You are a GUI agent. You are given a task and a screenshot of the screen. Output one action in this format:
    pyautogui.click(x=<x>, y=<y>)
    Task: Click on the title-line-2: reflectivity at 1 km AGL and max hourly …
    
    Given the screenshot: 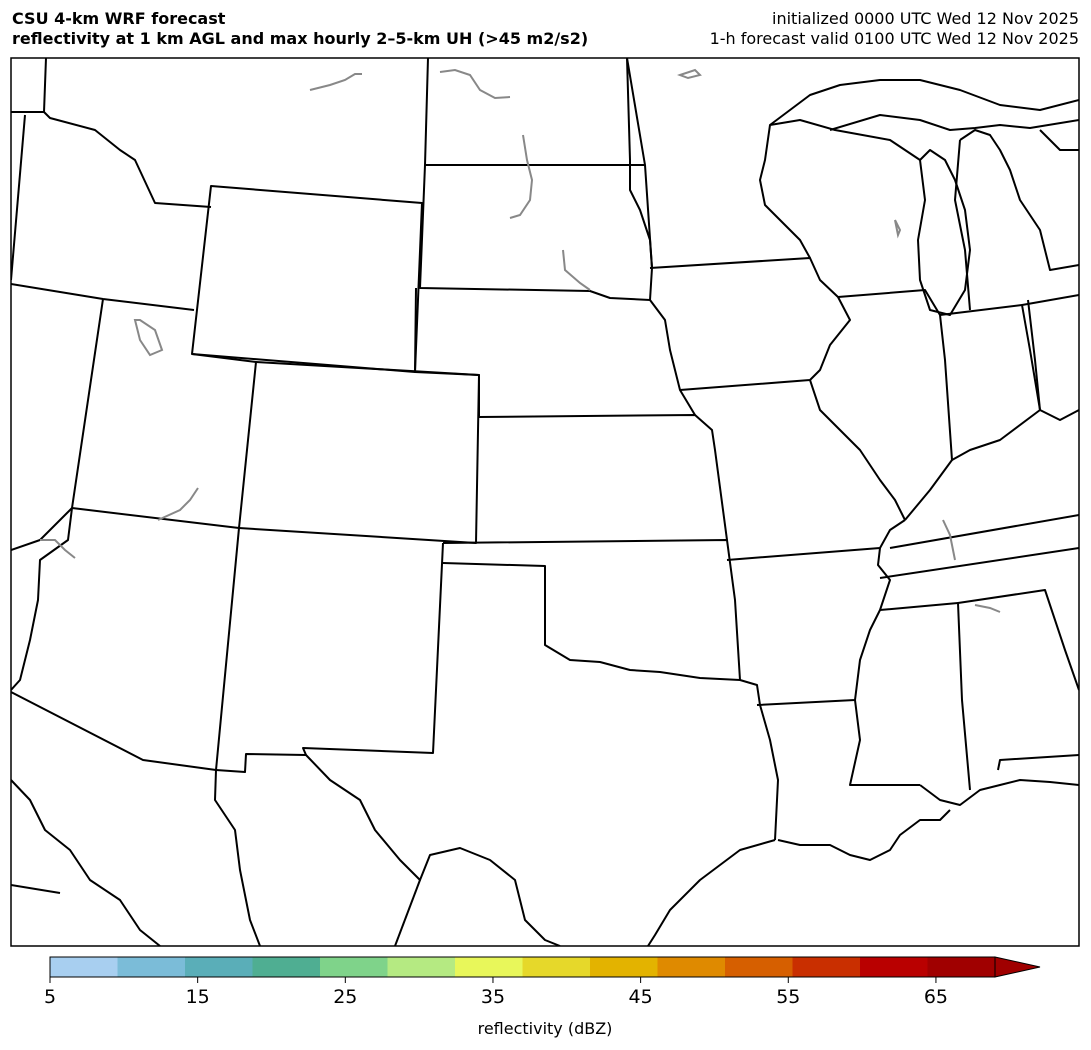 What is the action you would take?
    pyautogui.click(x=300, y=38)
    